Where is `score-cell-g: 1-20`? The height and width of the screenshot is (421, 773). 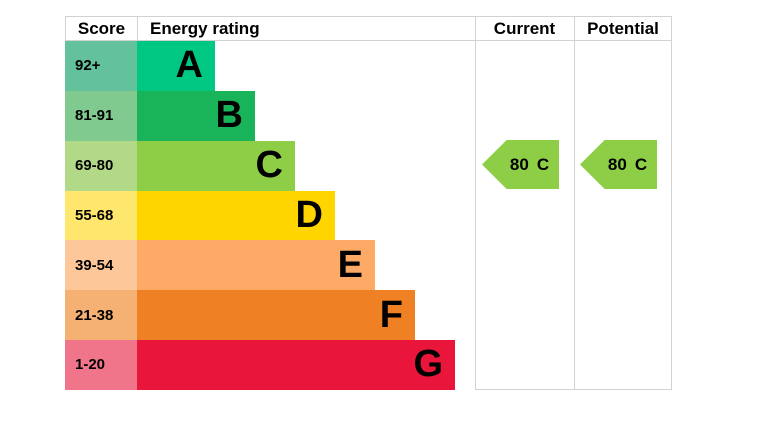
score-cell-g: 1-20 is located at coordinates (101, 365).